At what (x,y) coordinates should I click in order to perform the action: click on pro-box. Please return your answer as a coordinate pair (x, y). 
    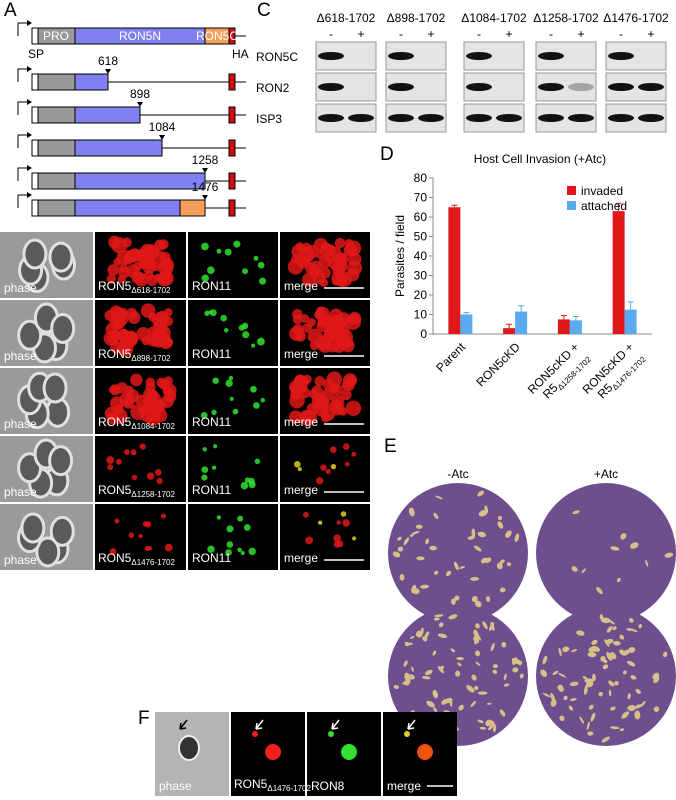
    Looking at the image, I should click on (56, 208).